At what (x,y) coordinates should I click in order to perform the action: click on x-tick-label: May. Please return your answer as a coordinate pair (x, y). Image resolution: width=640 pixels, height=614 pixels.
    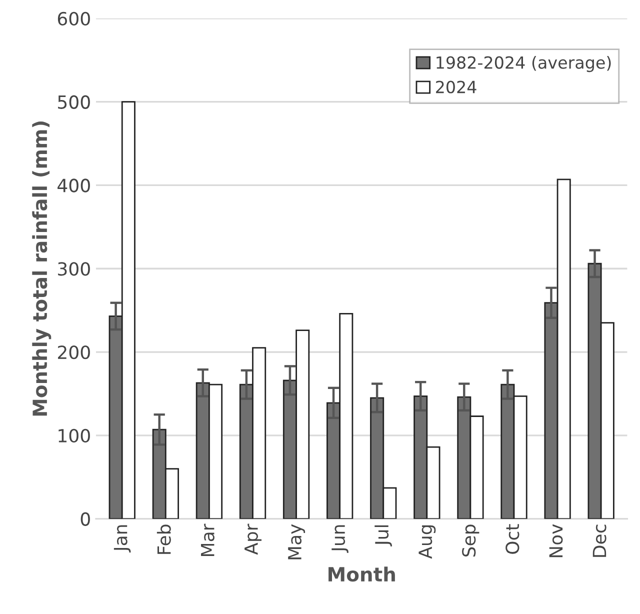
    Looking at the image, I should click on (297, 542).